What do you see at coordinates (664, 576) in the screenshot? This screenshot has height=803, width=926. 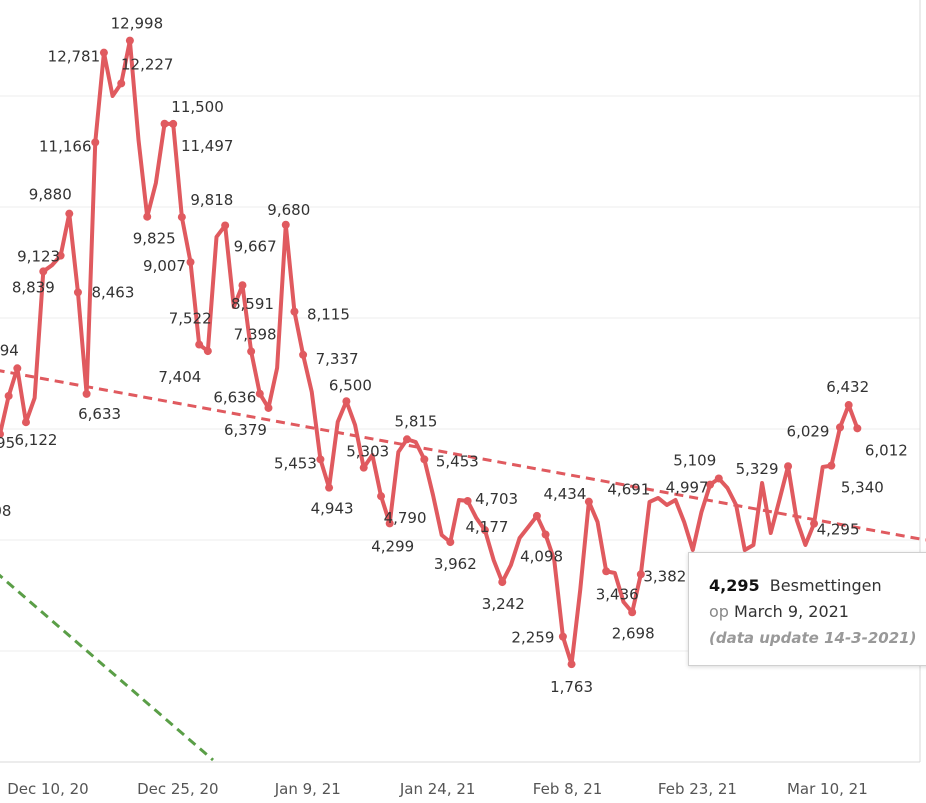 I see `data-label: 3,382` at bounding box center [664, 576].